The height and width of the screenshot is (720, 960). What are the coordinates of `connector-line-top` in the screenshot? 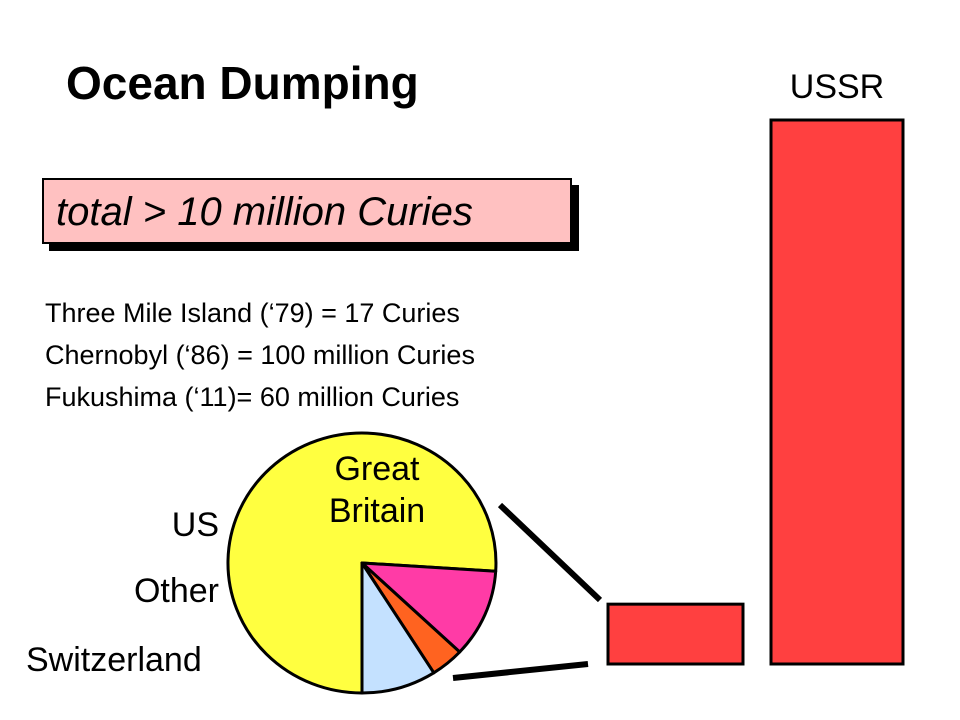 It's located at (550, 552).